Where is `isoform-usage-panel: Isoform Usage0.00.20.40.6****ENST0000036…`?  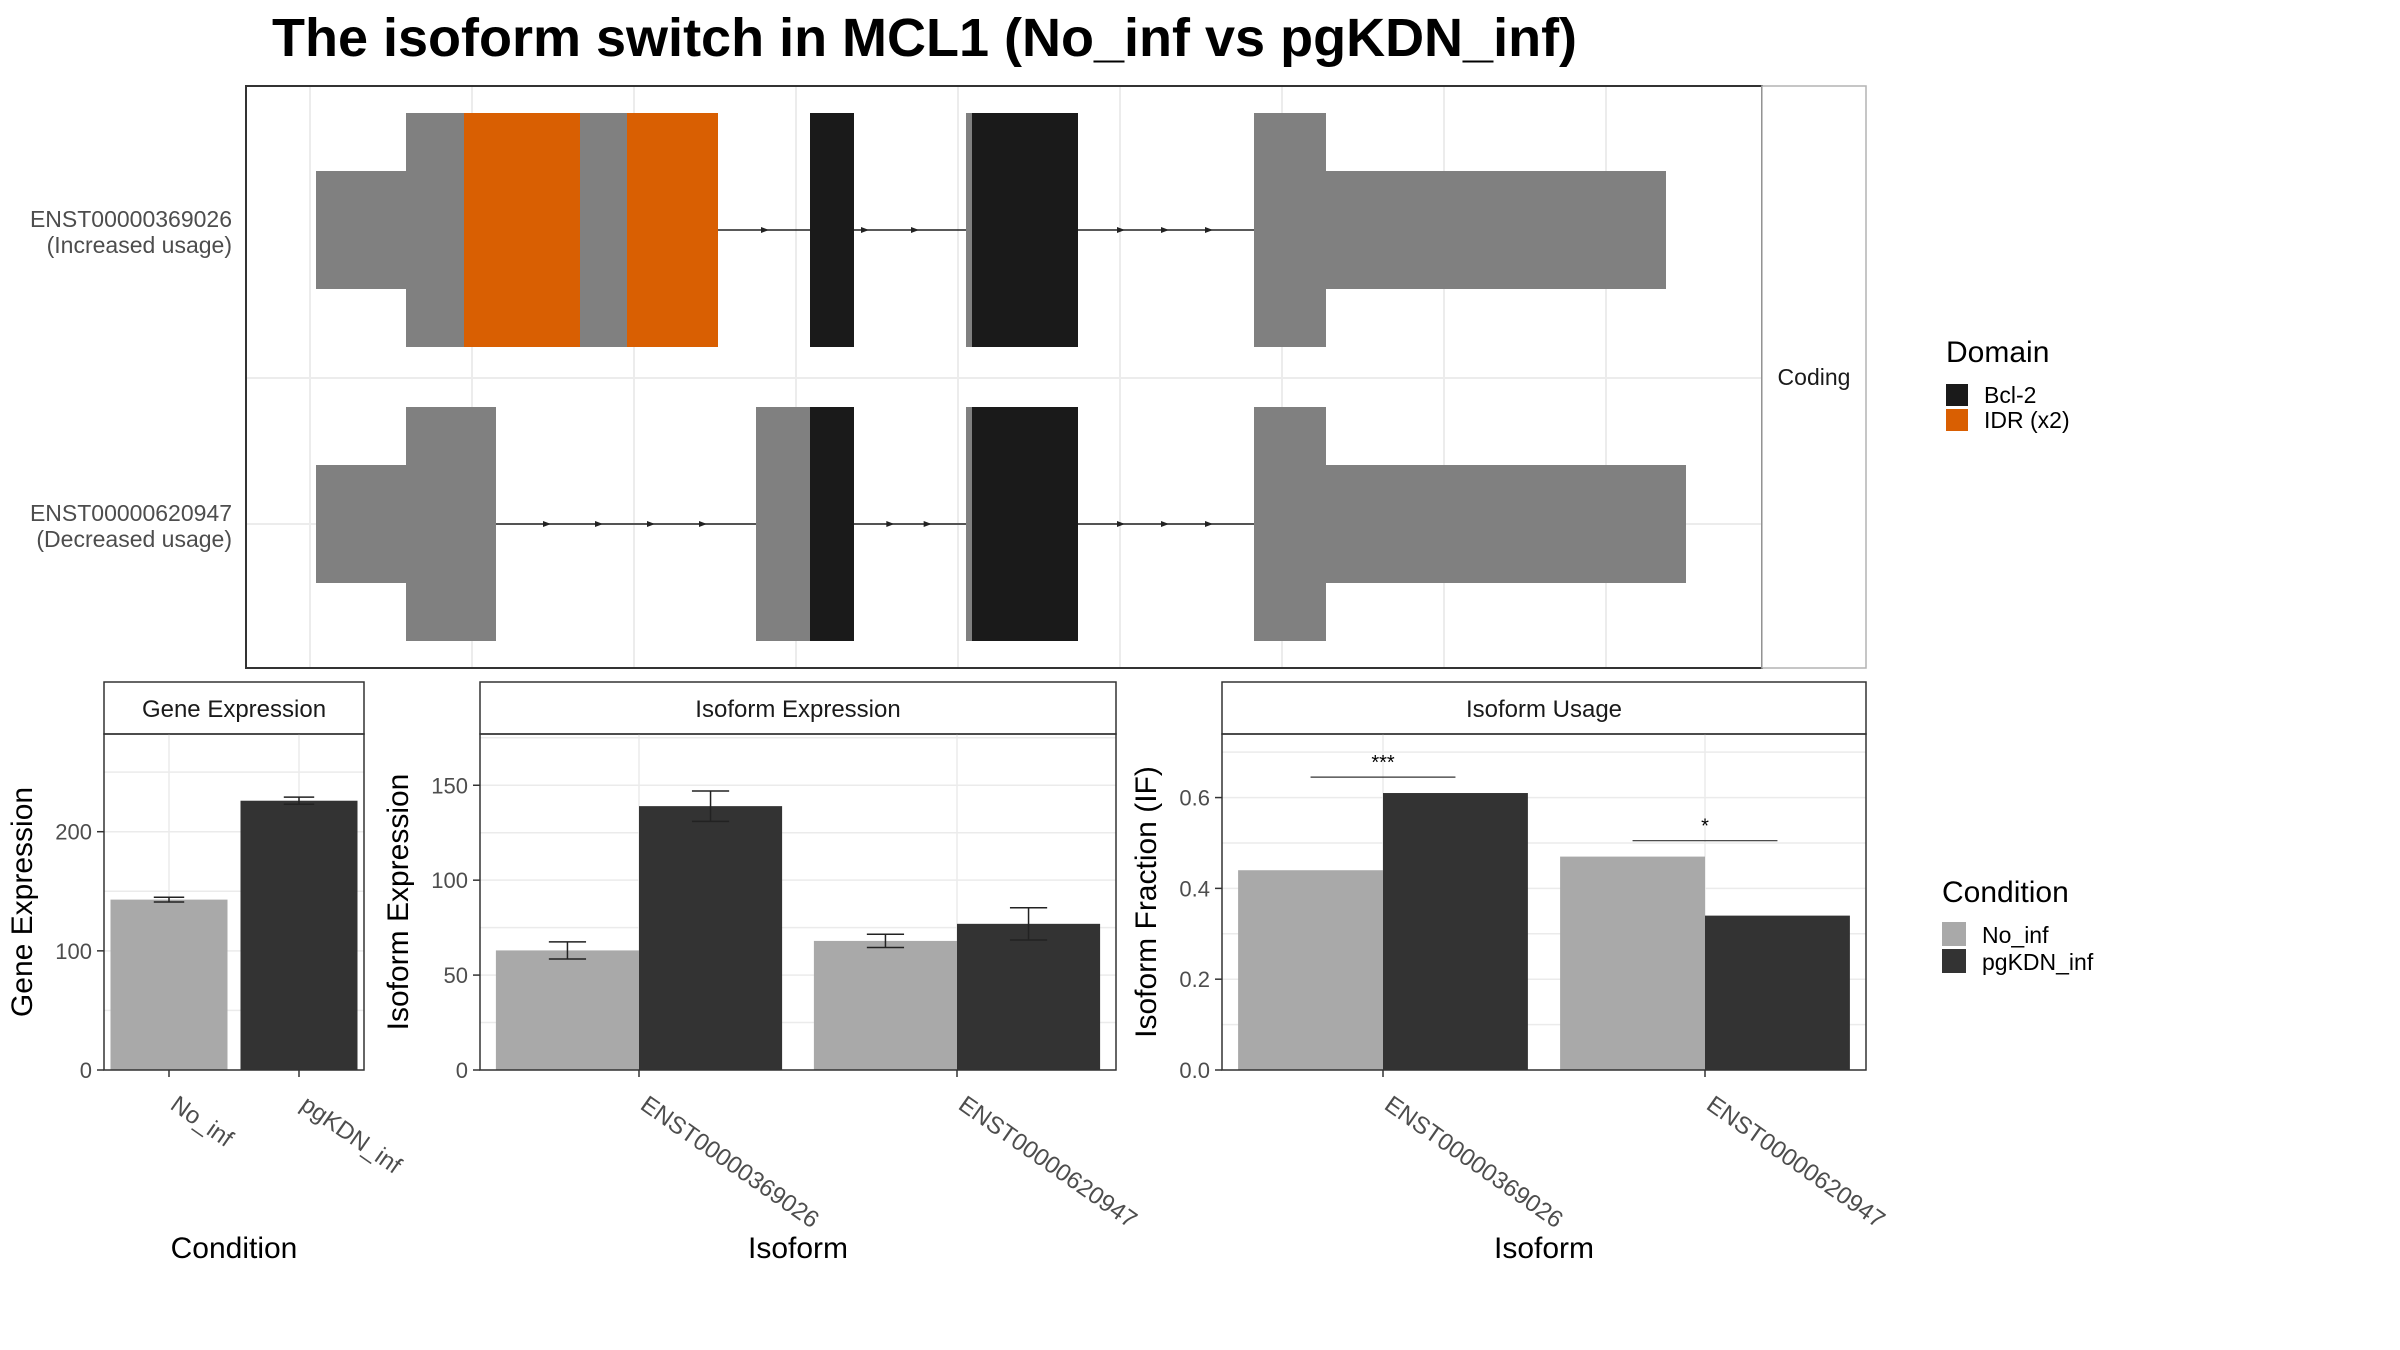 isoform-usage-panel: Isoform Usage0.00.20.40.6****ENST0000036… is located at coordinates (1510, 973).